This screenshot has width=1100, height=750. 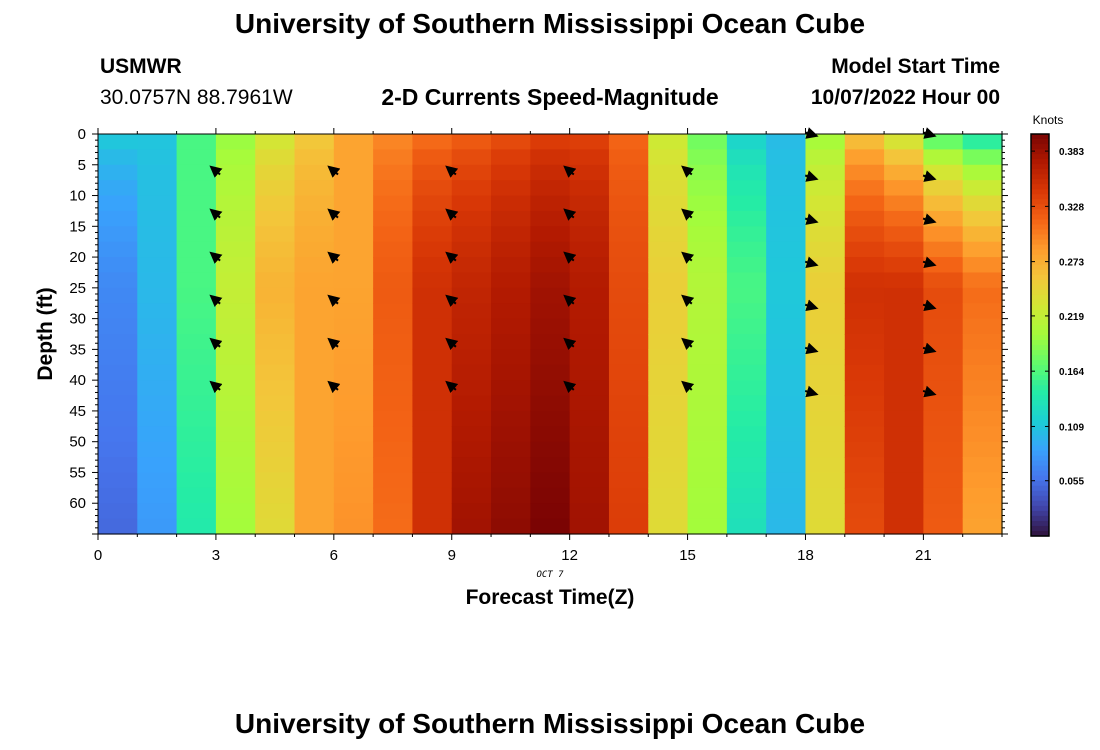 What do you see at coordinates (1071, 372) in the screenshot?
I see `colorbar-tick-label: 0.164` at bounding box center [1071, 372].